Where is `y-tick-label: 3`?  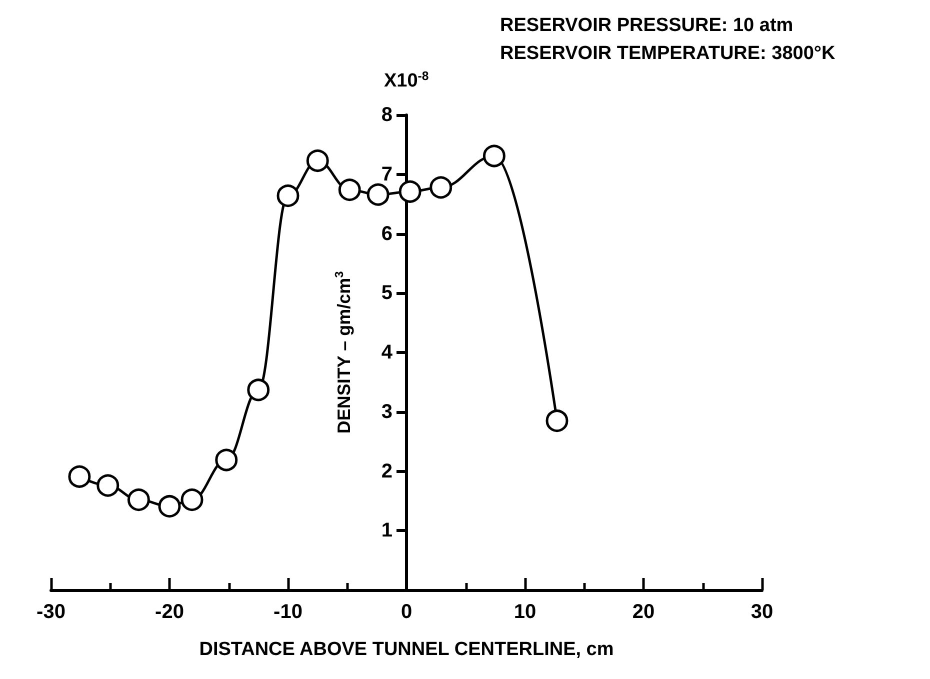 y-tick-label: 3 is located at coordinates (386, 411).